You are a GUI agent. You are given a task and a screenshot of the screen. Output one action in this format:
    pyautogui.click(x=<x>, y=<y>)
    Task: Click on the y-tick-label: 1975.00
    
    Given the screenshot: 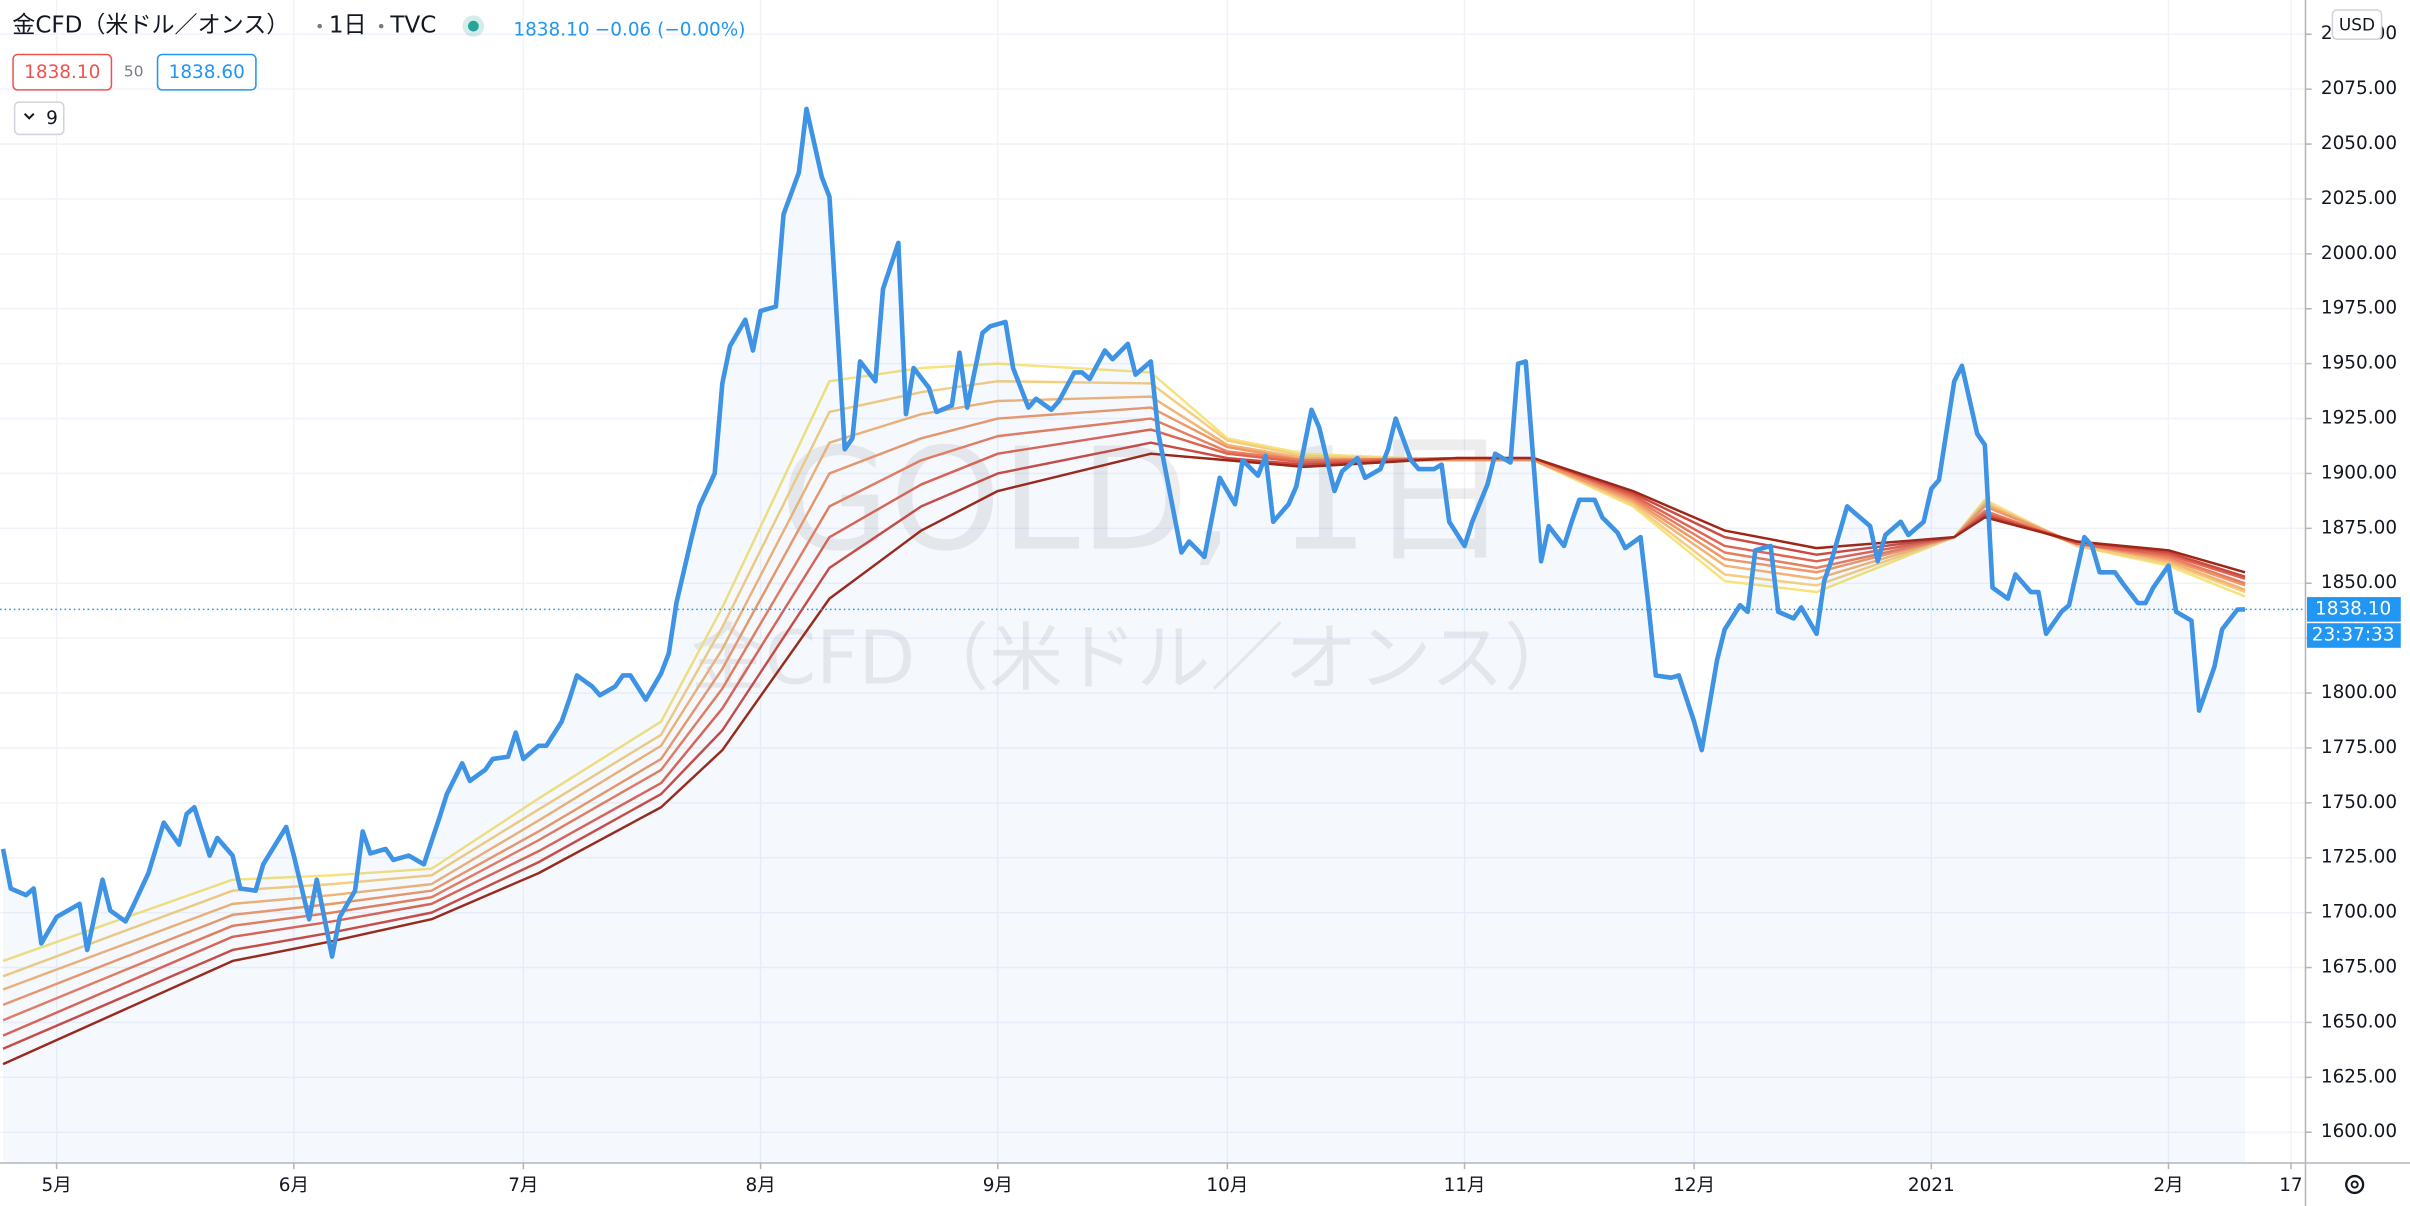 What is the action you would take?
    pyautogui.click(x=2359, y=308)
    